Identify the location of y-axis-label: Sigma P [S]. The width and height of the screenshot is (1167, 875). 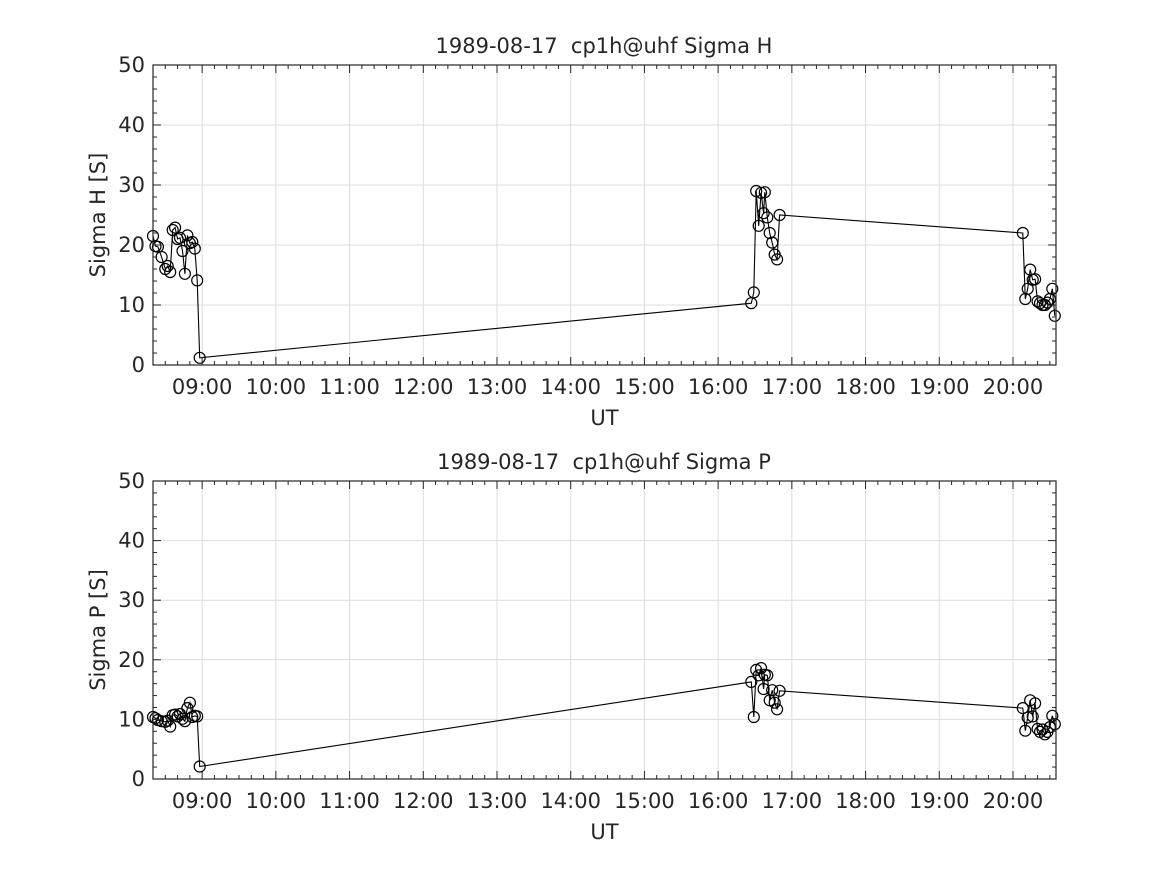
(98, 630).